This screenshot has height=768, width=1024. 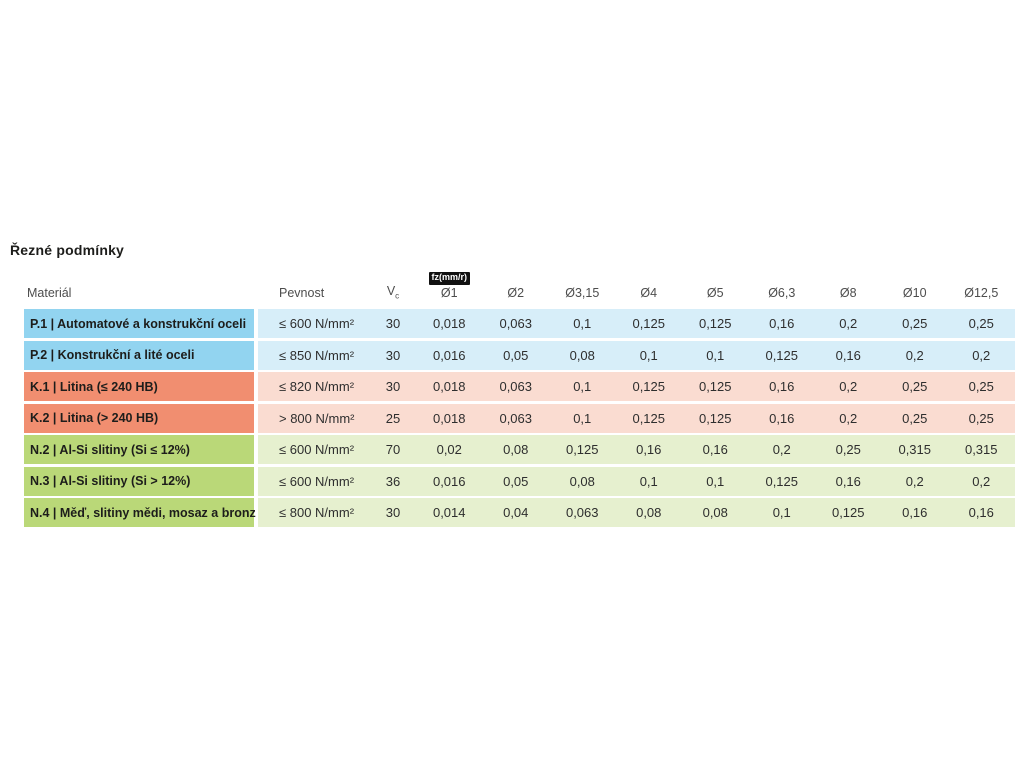 I want to click on feed-cell-d10: 0,315, so click(x=914, y=449).